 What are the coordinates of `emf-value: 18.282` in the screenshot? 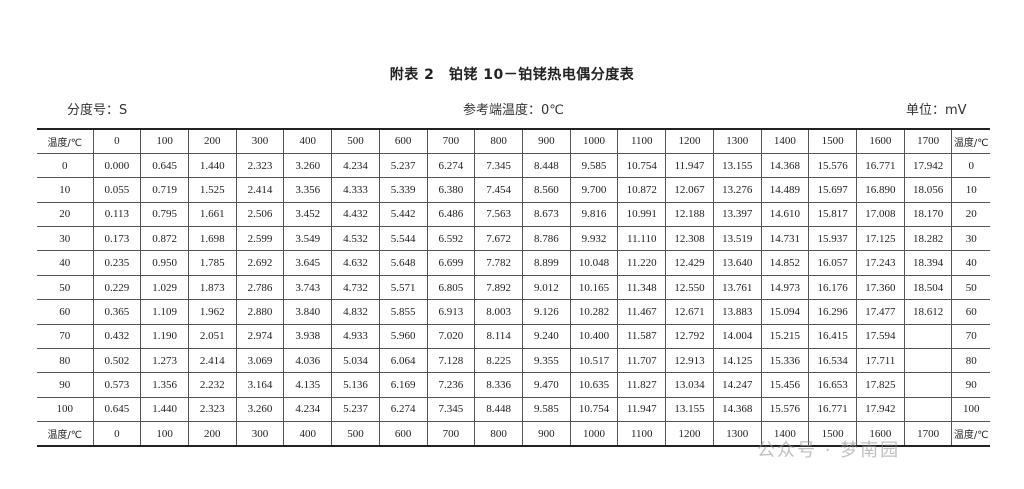 It's located at (928, 239).